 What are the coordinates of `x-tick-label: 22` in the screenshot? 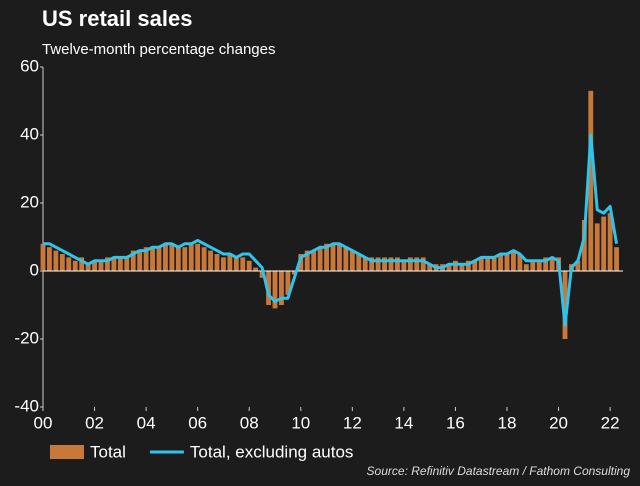 It's located at (610, 422).